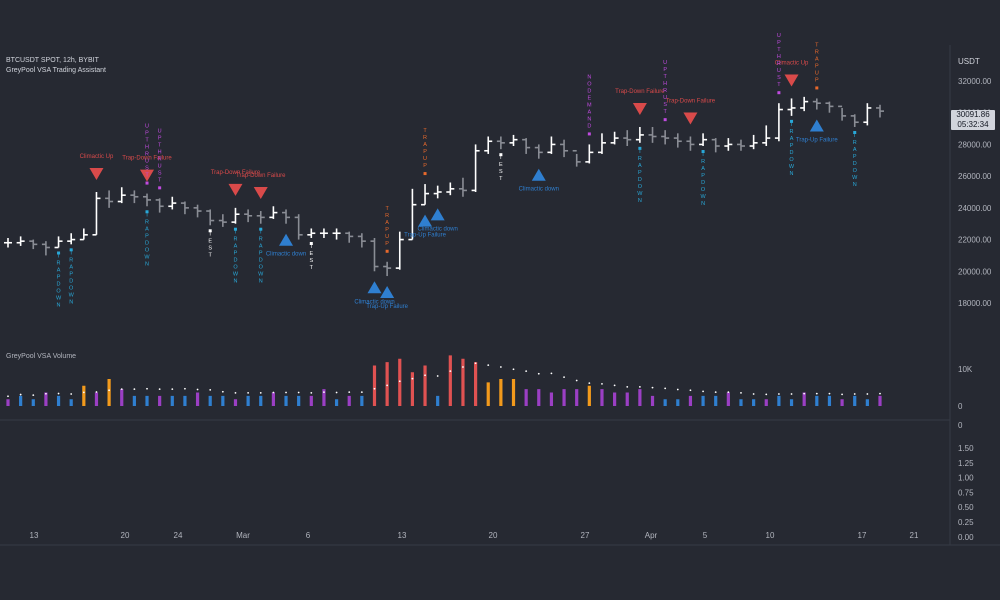  Describe the element at coordinates (969, 61) in the screenshot. I see `axis-unit-label: USDT` at that location.